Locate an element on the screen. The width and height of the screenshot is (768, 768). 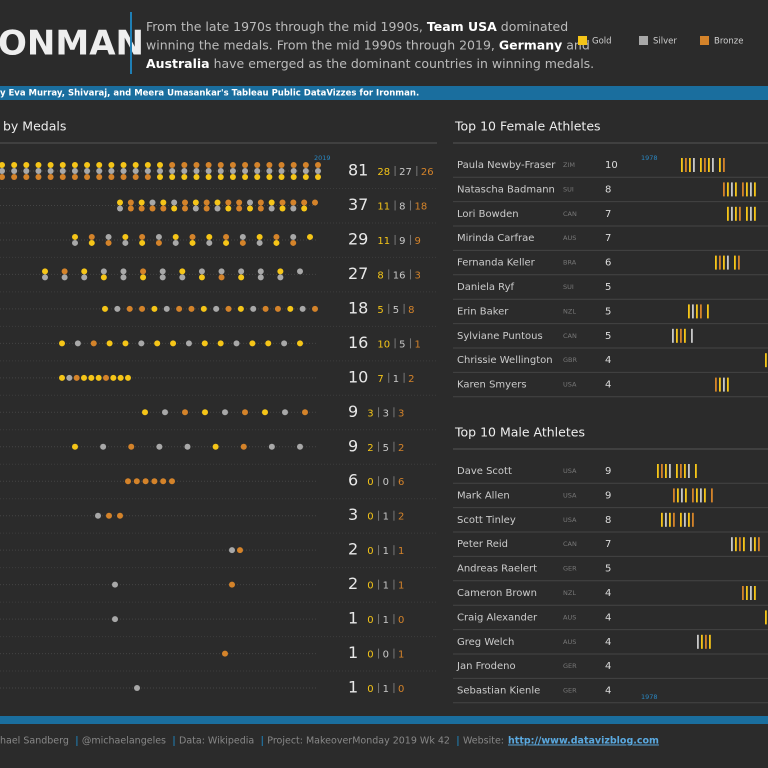
athlete-name: Greg Welch is located at coordinates (485, 642).